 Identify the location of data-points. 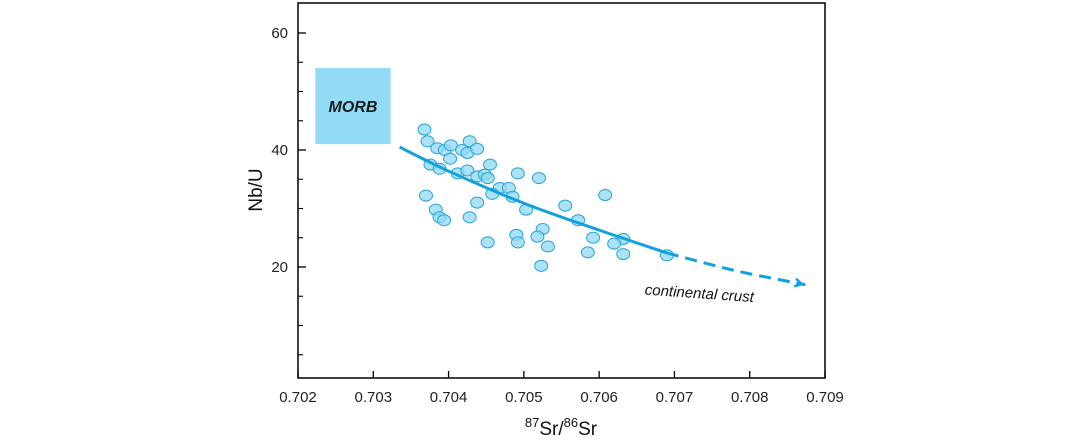
(545, 197).